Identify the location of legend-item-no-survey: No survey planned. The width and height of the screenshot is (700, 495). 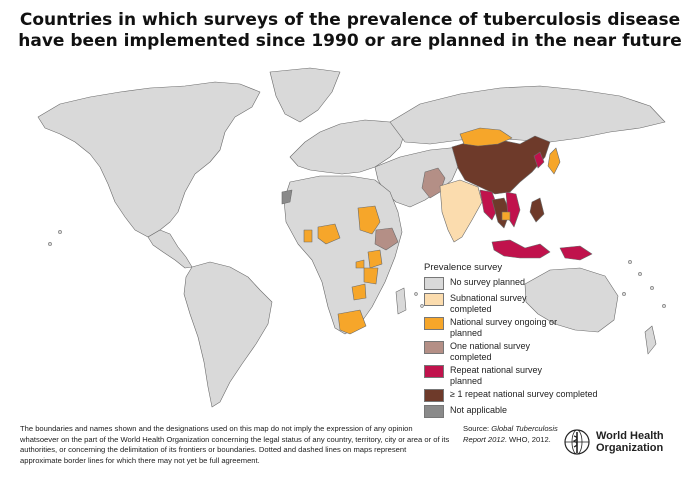
(515, 283).